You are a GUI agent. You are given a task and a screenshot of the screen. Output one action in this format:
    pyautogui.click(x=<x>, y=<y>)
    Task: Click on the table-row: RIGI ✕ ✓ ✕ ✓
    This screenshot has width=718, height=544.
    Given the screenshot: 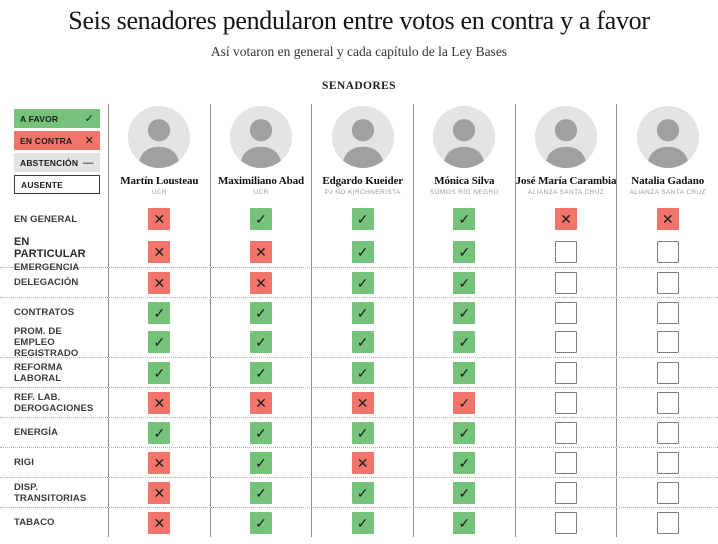 What is the action you would take?
    pyautogui.click(x=359, y=462)
    